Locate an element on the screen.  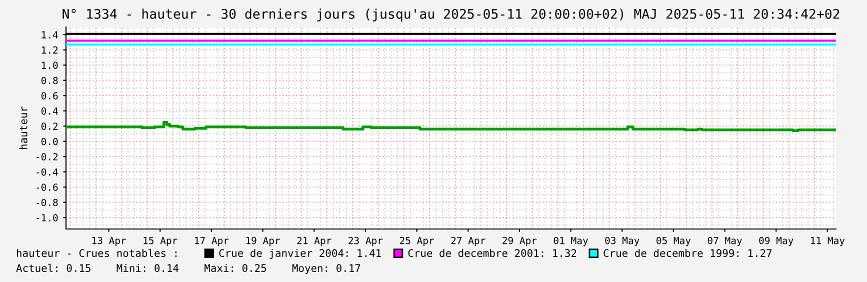
x-tick-label: 11 May is located at coordinates (828, 241).